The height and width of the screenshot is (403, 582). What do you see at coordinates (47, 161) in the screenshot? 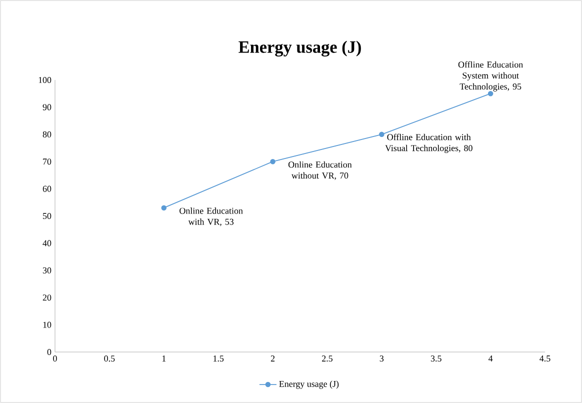
I see `y-tick-label: 70` at bounding box center [47, 161].